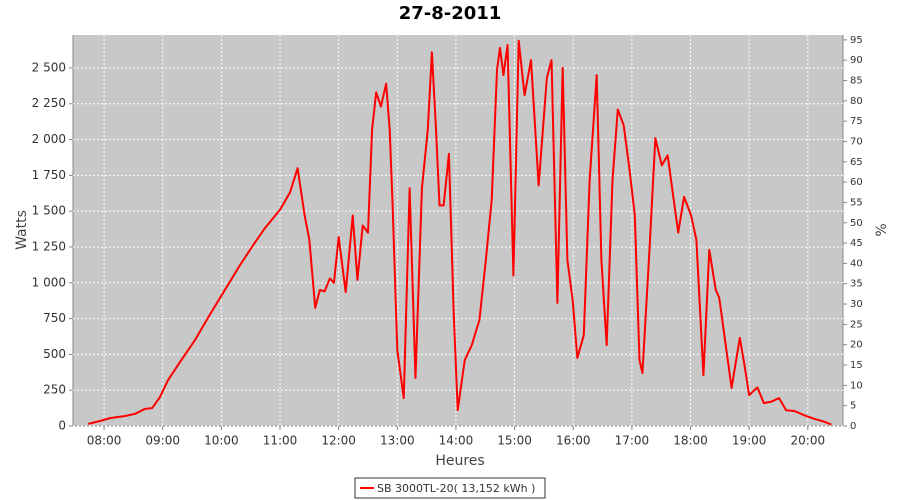 This screenshot has width=900, height=500. Describe the element at coordinates (104, 441) in the screenshot. I see `x-tick-label: 08:00` at that location.